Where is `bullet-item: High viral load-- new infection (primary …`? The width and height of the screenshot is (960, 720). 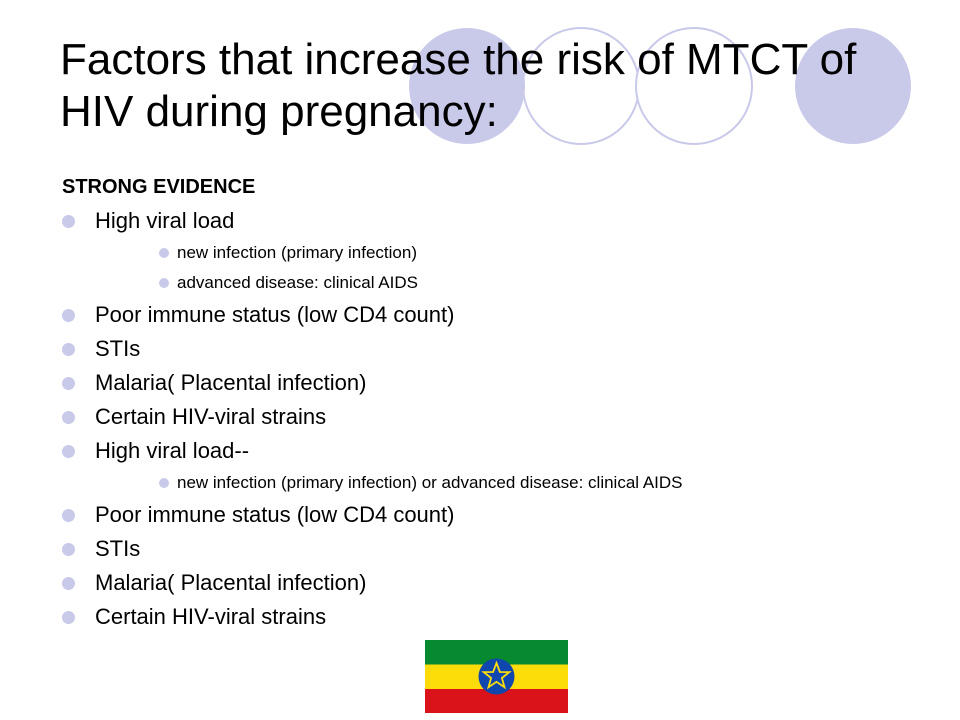
bullet-item: High viral load-- new infection (primary … is located at coordinates (492, 466).